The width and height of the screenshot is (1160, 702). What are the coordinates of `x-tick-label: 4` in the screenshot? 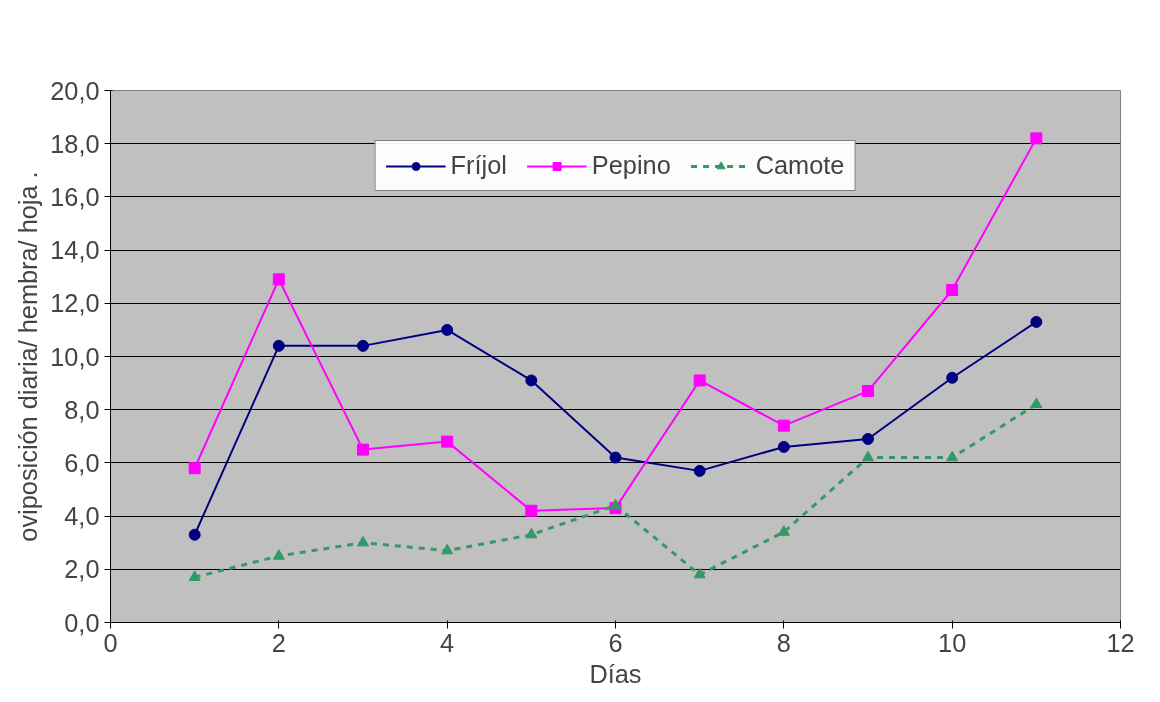 It's located at (447, 642).